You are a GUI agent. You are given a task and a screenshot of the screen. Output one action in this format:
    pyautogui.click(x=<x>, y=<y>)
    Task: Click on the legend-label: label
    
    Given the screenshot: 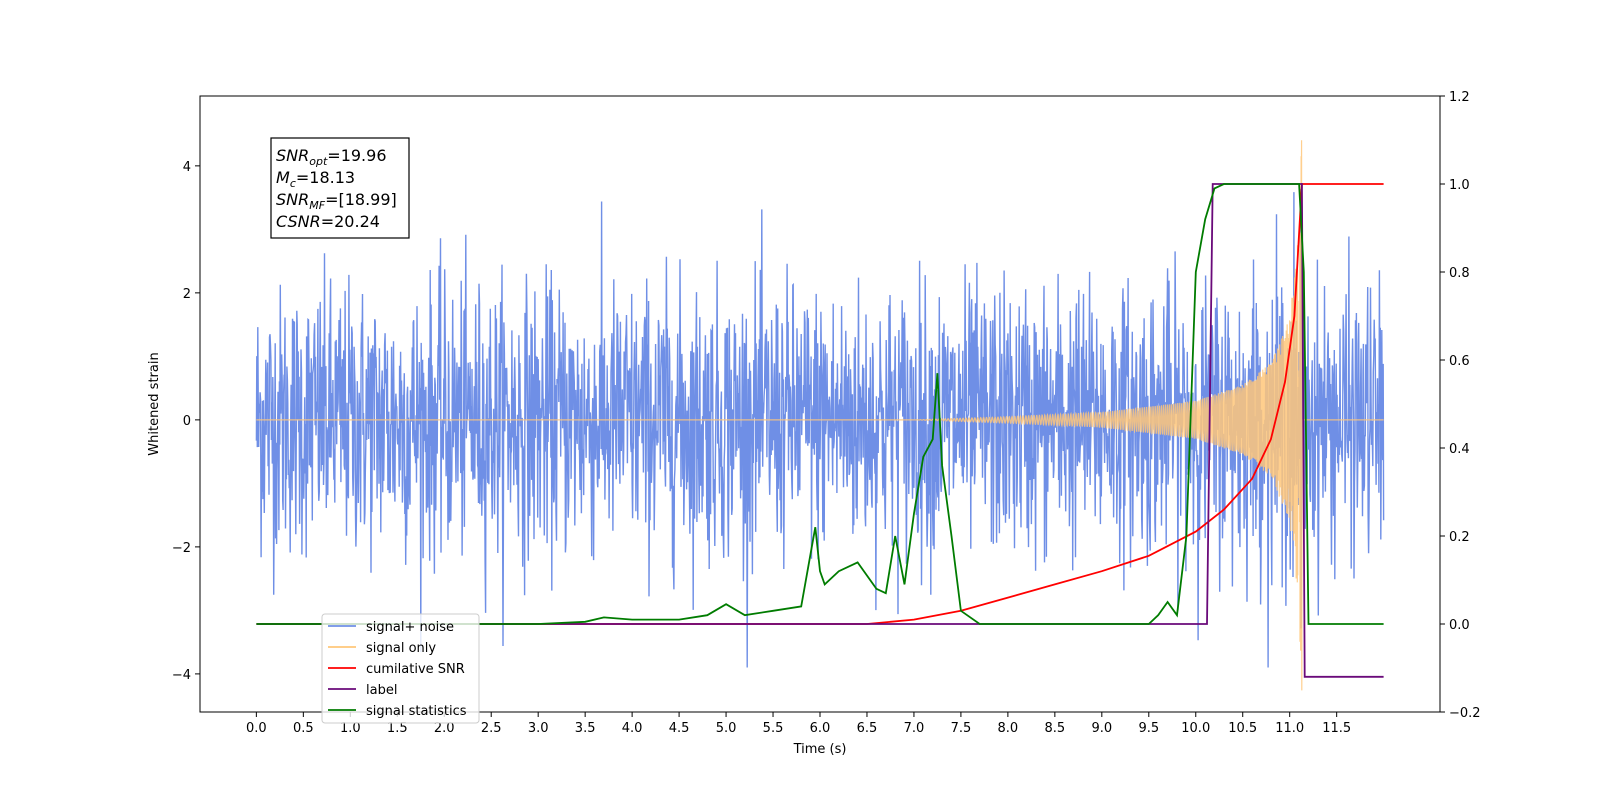 What is the action you would take?
    pyautogui.click(x=381, y=690)
    